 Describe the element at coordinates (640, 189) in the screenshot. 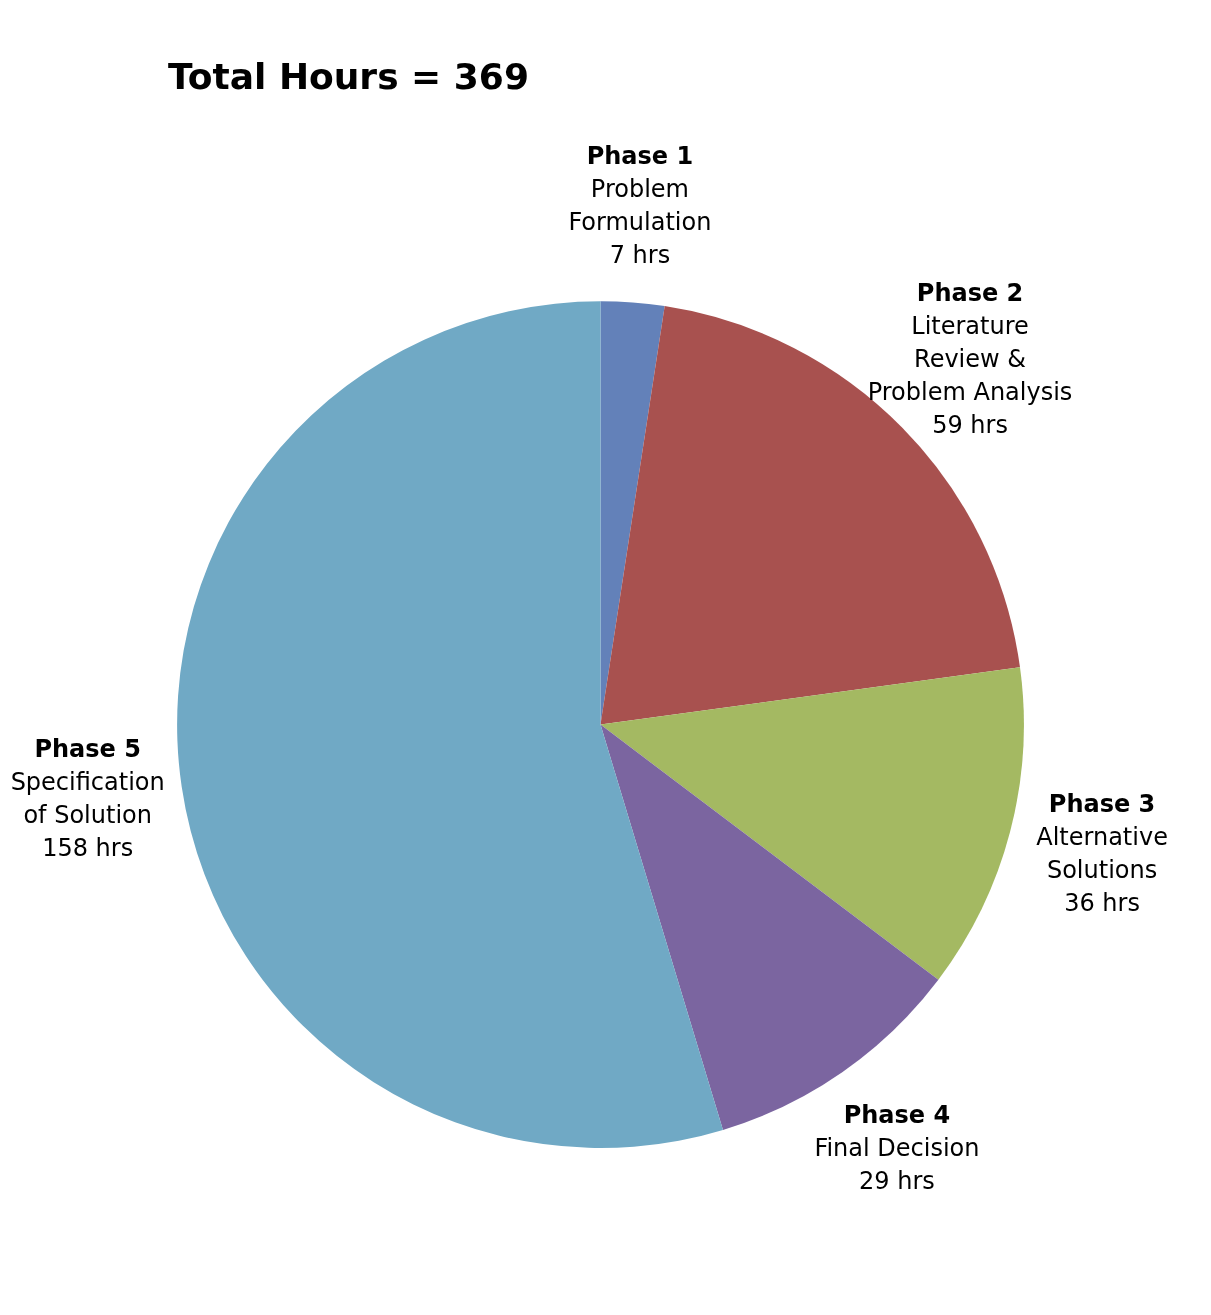

I see `slice-label: Phase 1 Problem Formulation` at that location.